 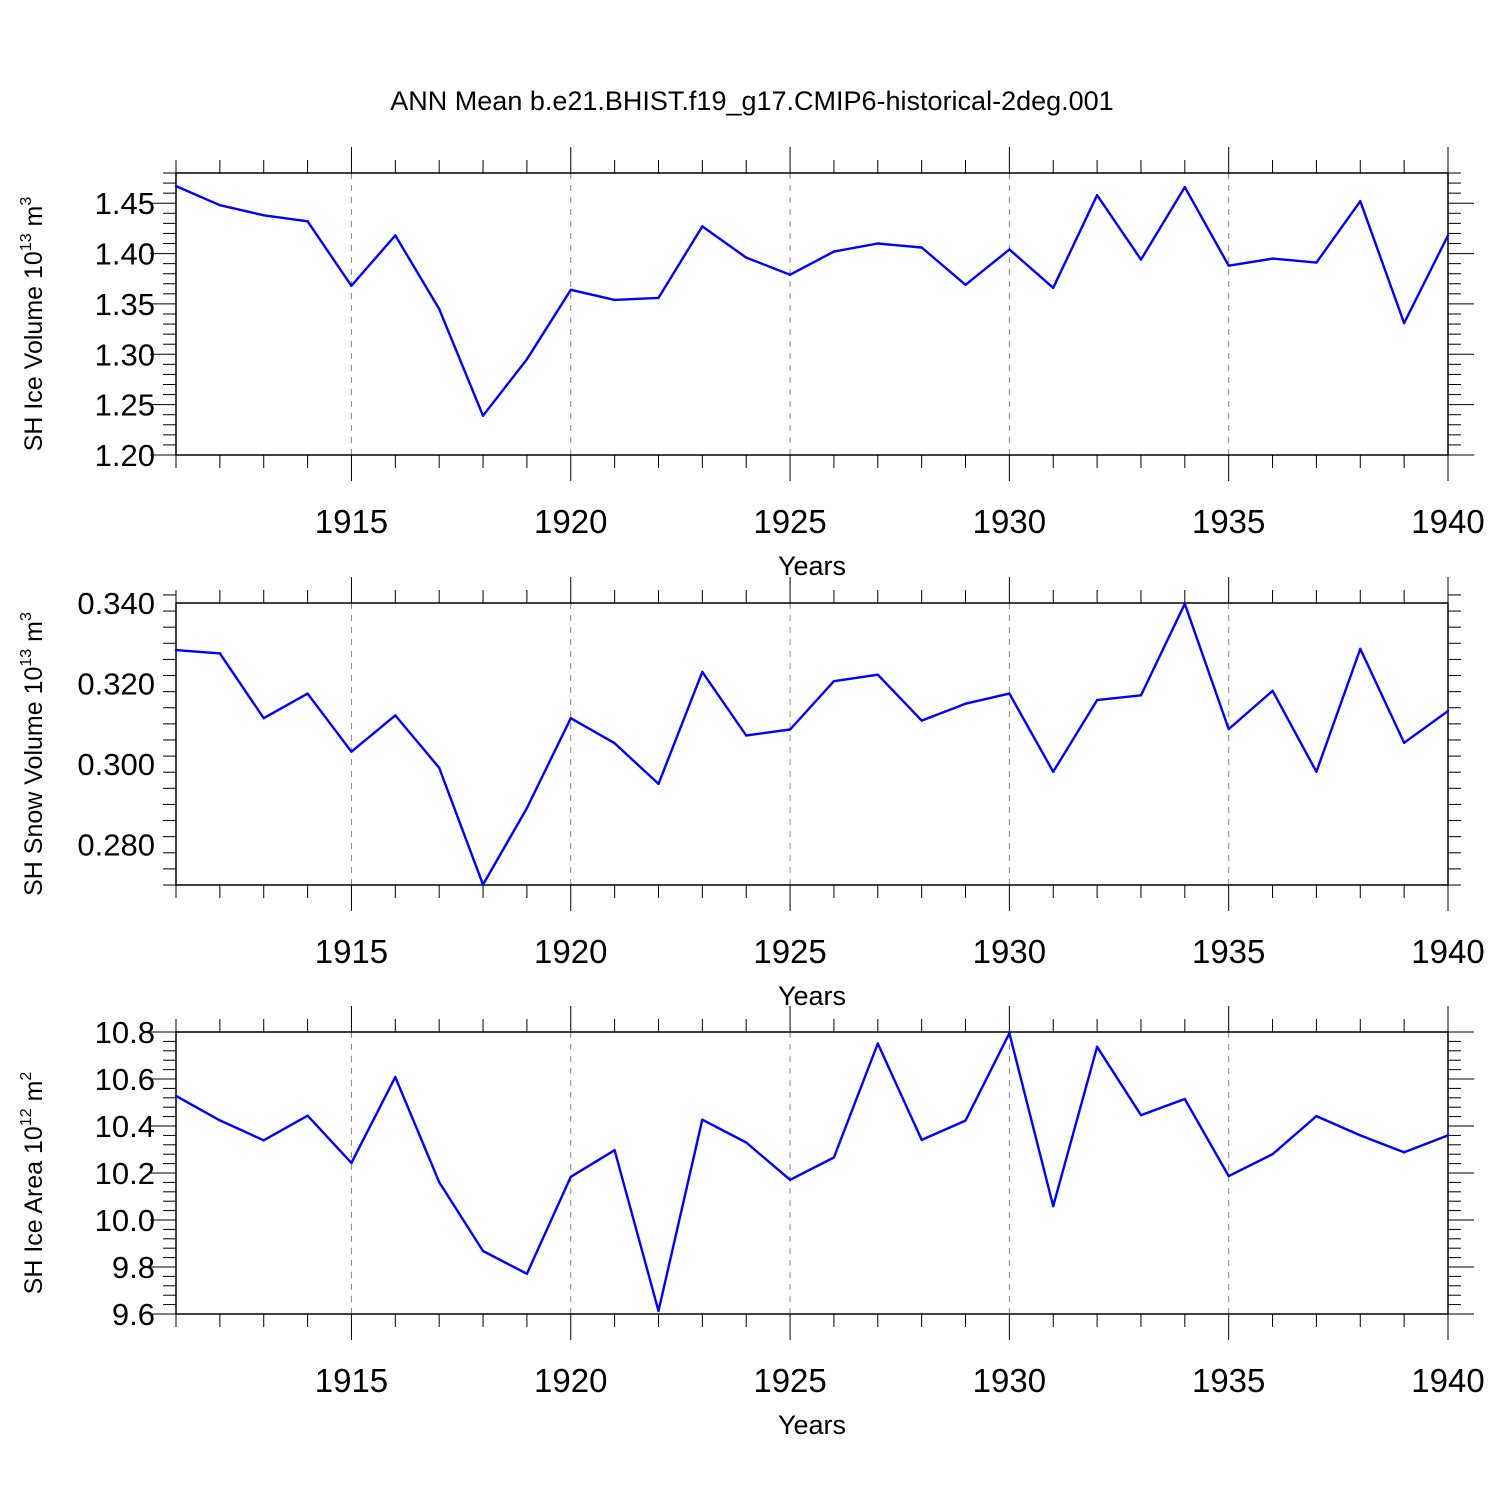 What do you see at coordinates (116, 764) in the screenshot?
I see `y-tick-label: 0.300` at bounding box center [116, 764].